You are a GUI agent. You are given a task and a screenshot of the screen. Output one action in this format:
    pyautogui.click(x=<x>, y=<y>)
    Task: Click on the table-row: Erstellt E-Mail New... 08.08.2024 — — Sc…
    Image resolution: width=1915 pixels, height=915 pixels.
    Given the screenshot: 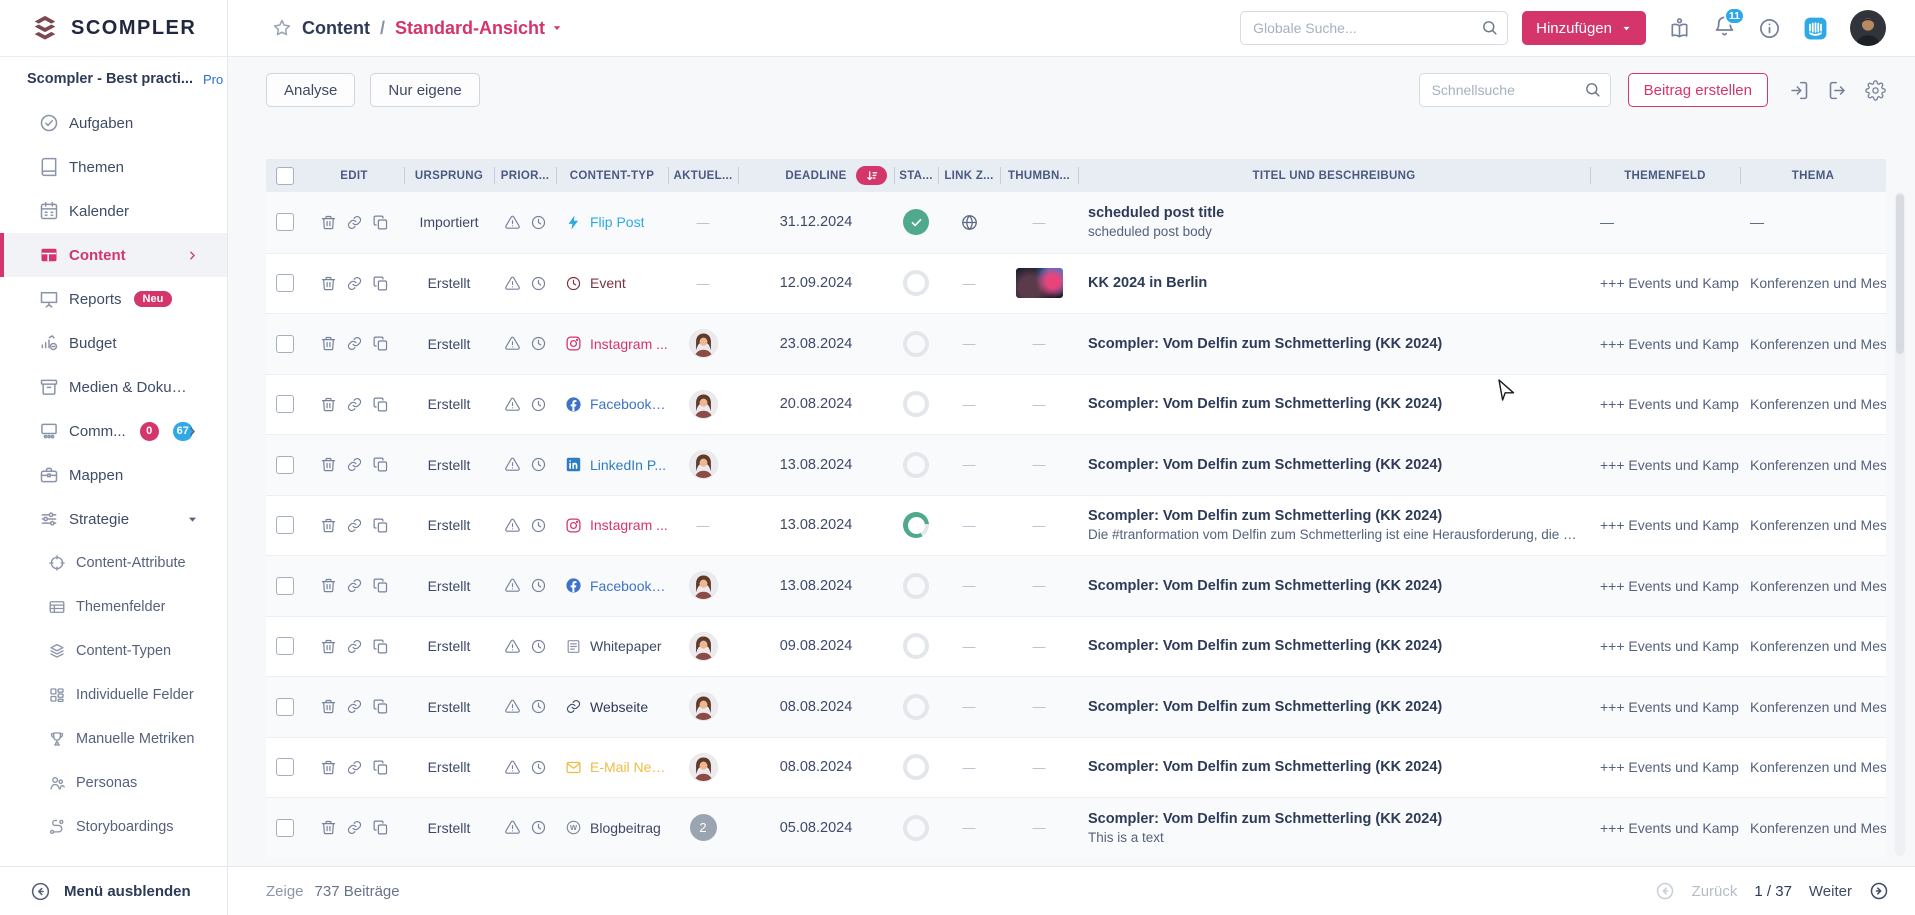 What is the action you would take?
    pyautogui.click(x=1076, y=766)
    